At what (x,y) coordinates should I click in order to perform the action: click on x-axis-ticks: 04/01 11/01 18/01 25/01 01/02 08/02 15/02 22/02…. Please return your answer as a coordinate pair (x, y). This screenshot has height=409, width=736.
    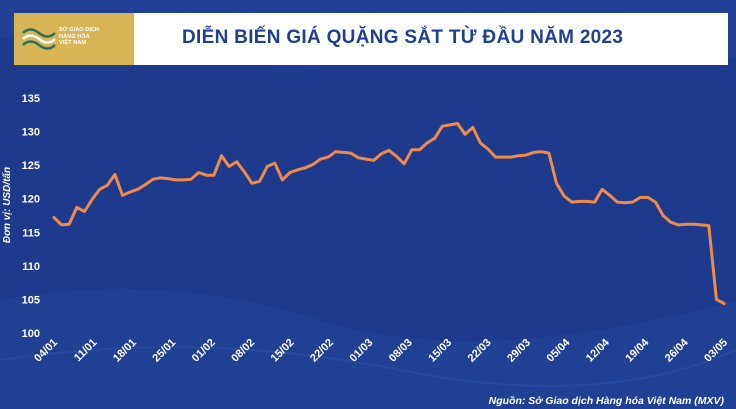
    Looking at the image, I should click on (381, 350).